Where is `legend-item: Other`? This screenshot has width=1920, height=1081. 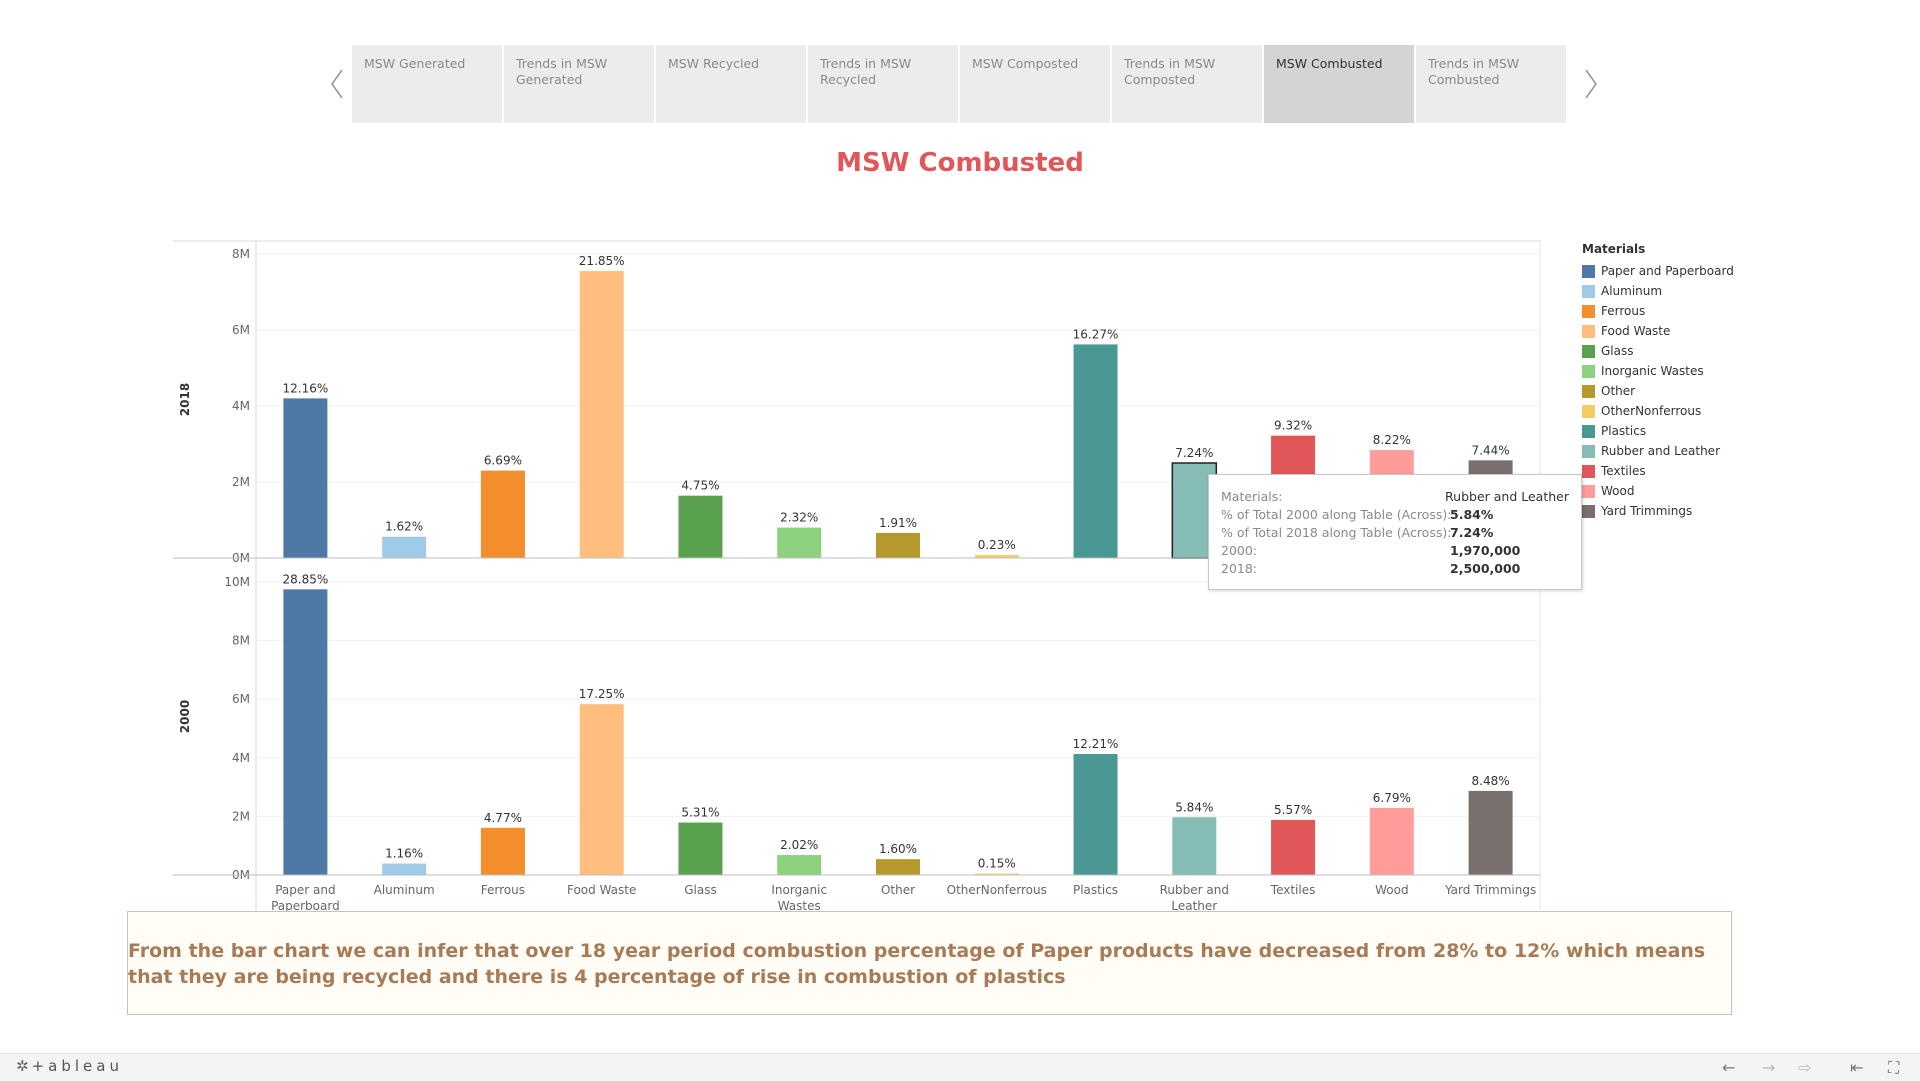
legend-item: Other is located at coordinates (1658, 391).